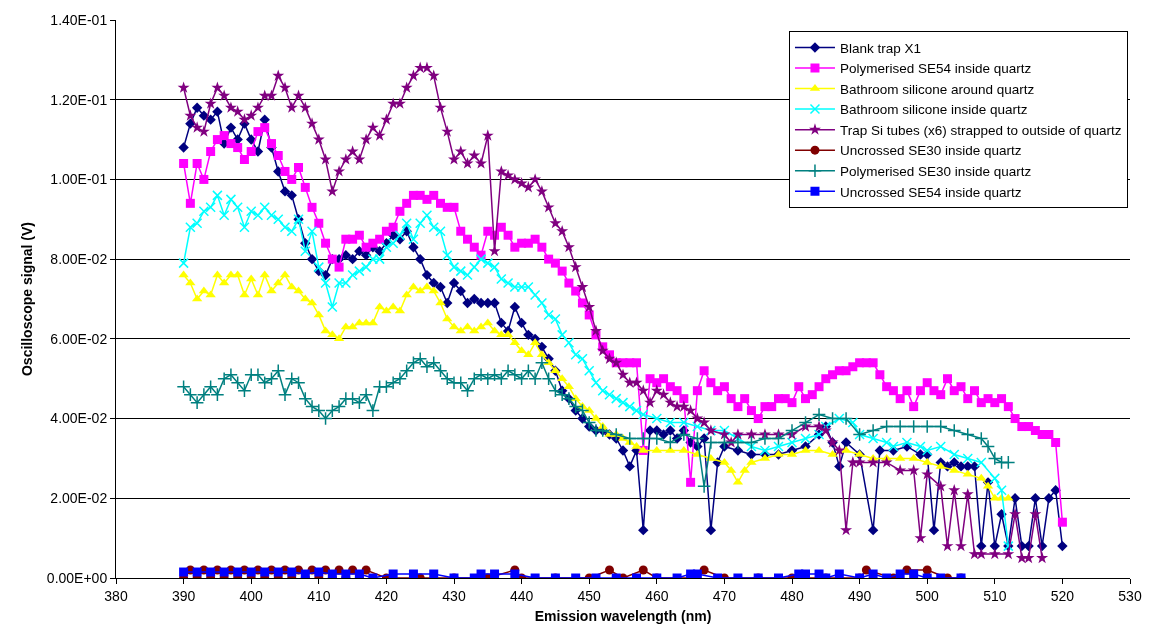 This screenshot has width=1154, height=640. What do you see at coordinates (792, 595) in the screenshot?
I see `x-tick-label: 480` at bounding box center [792, 595].